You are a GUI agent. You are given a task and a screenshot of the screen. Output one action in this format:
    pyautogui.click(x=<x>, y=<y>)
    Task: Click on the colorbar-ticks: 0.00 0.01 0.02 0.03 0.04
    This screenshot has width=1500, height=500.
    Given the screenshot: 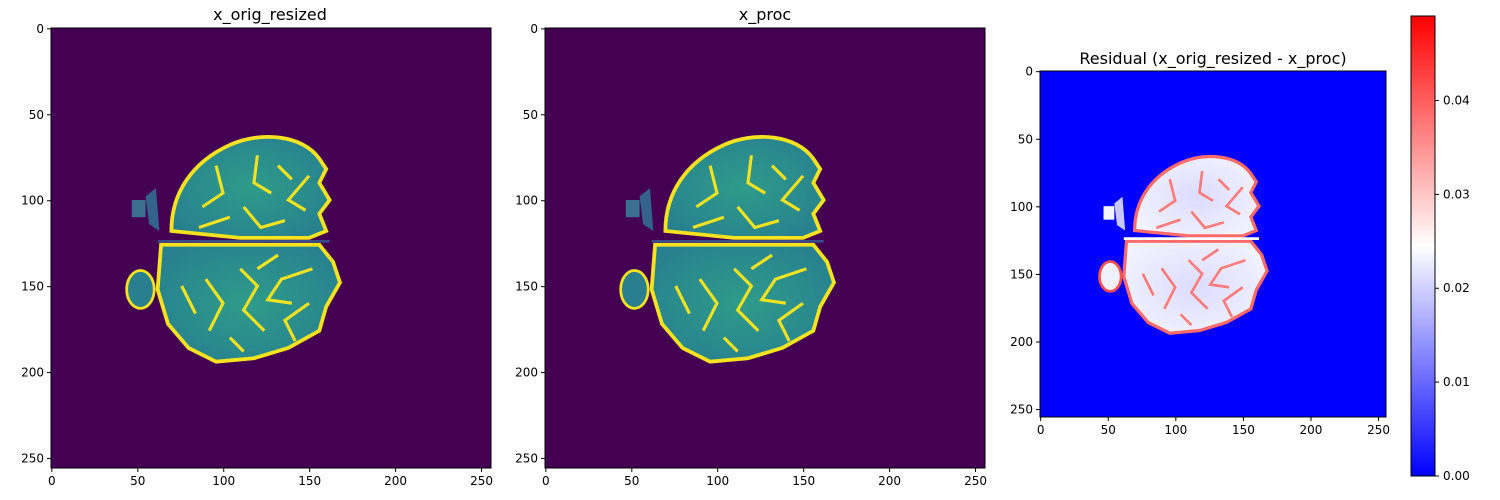 What is the action you would take?
    pyautogui.click(x=1452, y=288)
    